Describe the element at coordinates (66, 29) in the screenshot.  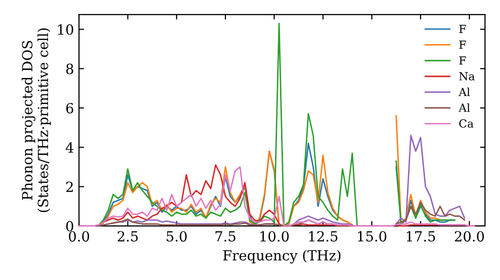
I see `y-tick-label: 10` at that location.